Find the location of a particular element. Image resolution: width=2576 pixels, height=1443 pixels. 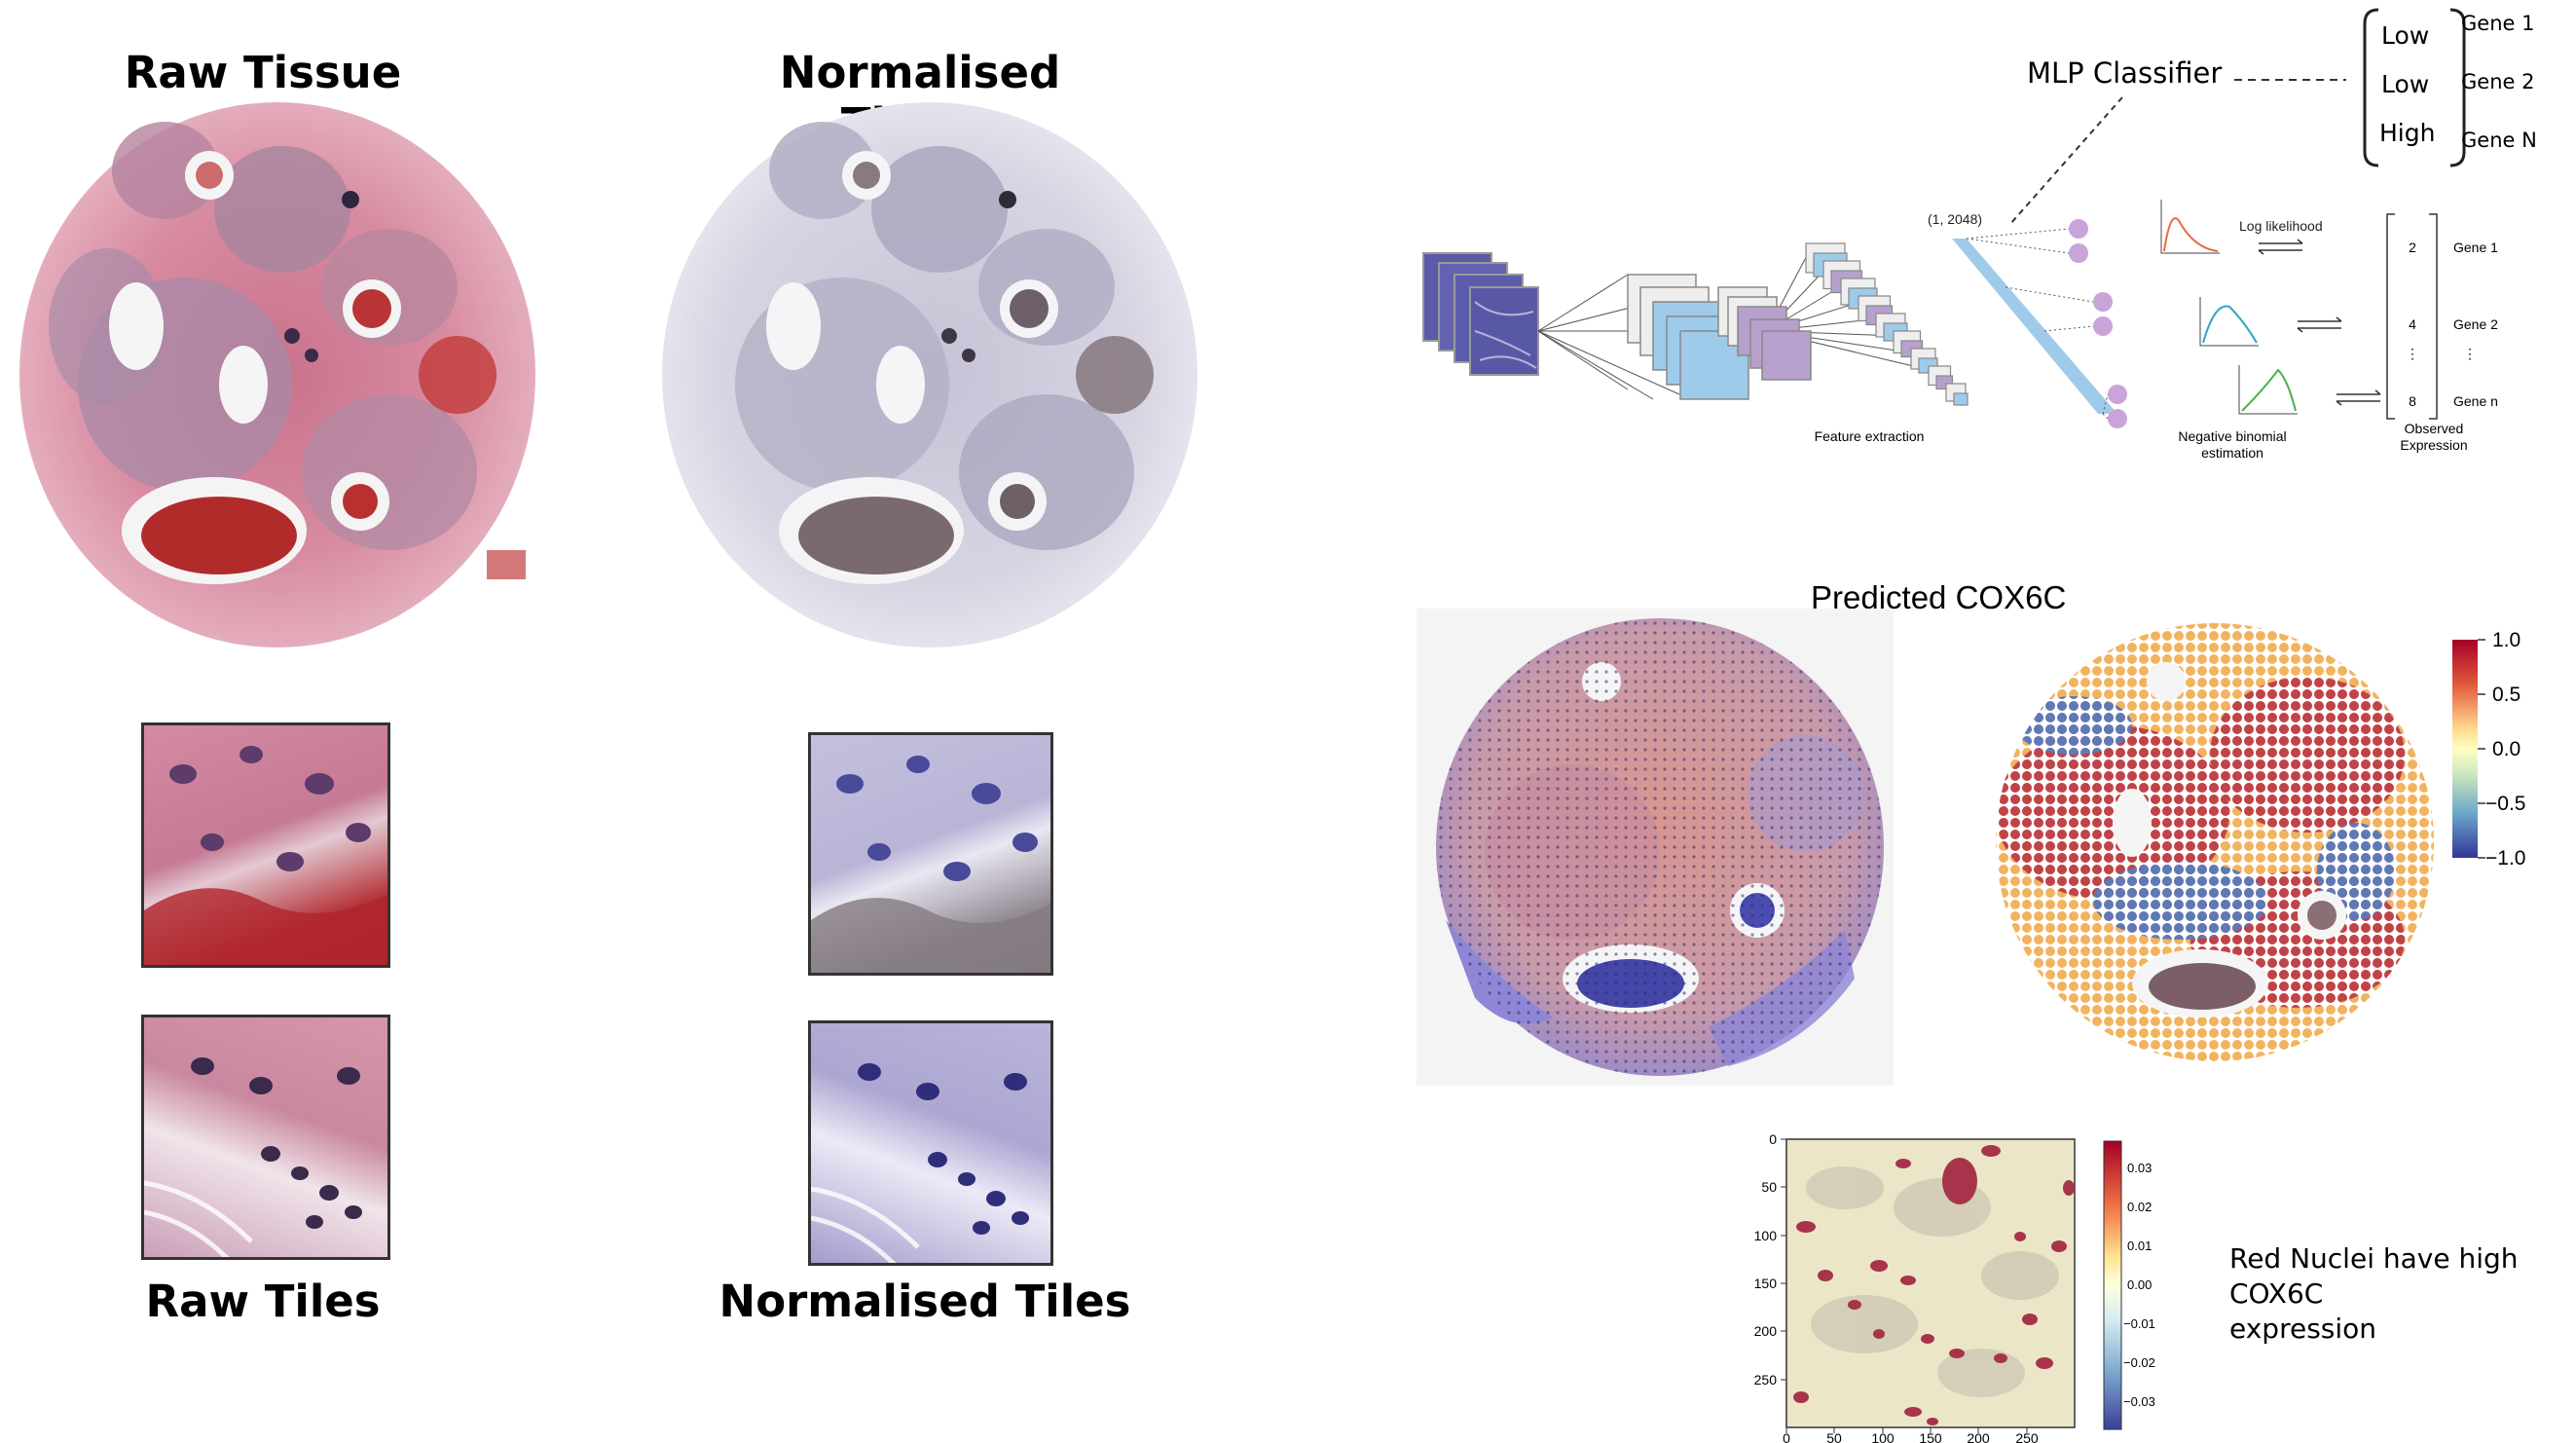

heatmap-y-tick-1: 50 is located at coordinates (1769, 1187).